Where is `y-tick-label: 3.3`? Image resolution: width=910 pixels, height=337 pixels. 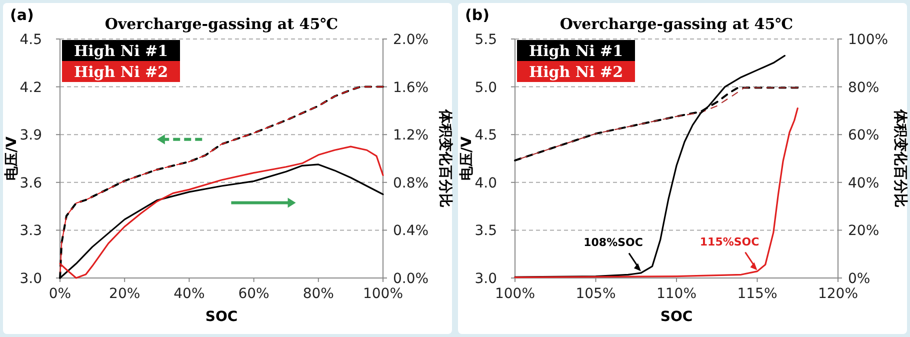 y-tick-label: 3.3 is located at coordinates (31, 231).